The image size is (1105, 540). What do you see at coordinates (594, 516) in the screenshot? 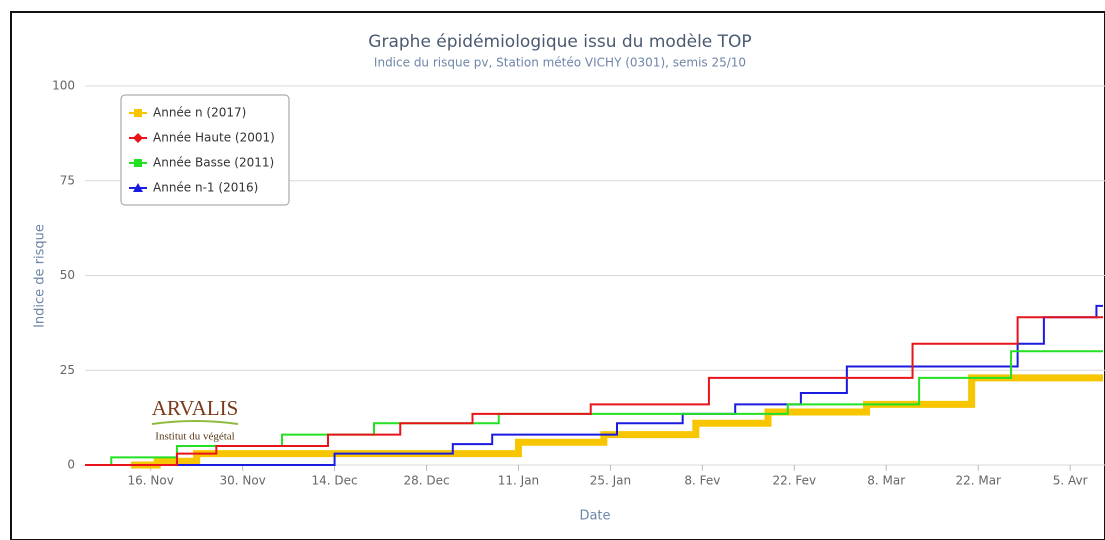
I see `x-axis-label: Date` at bounding box center [594, 516].